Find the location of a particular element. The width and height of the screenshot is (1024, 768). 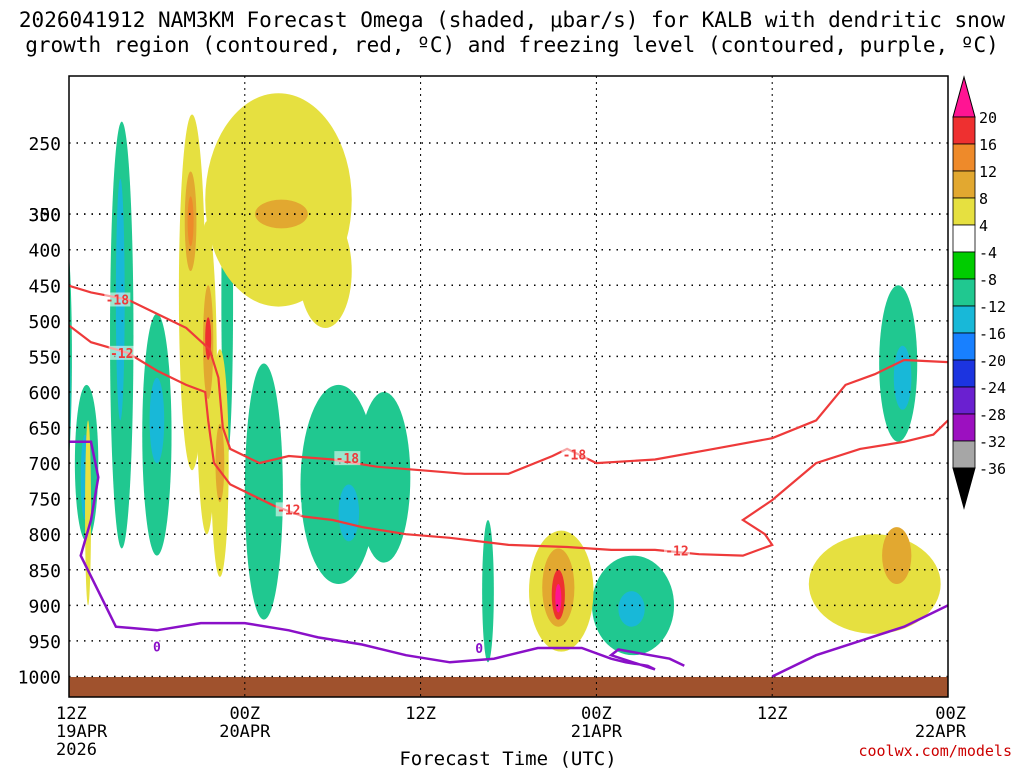

colorbar-bottom-arrow is located at coordinates (964, 488).